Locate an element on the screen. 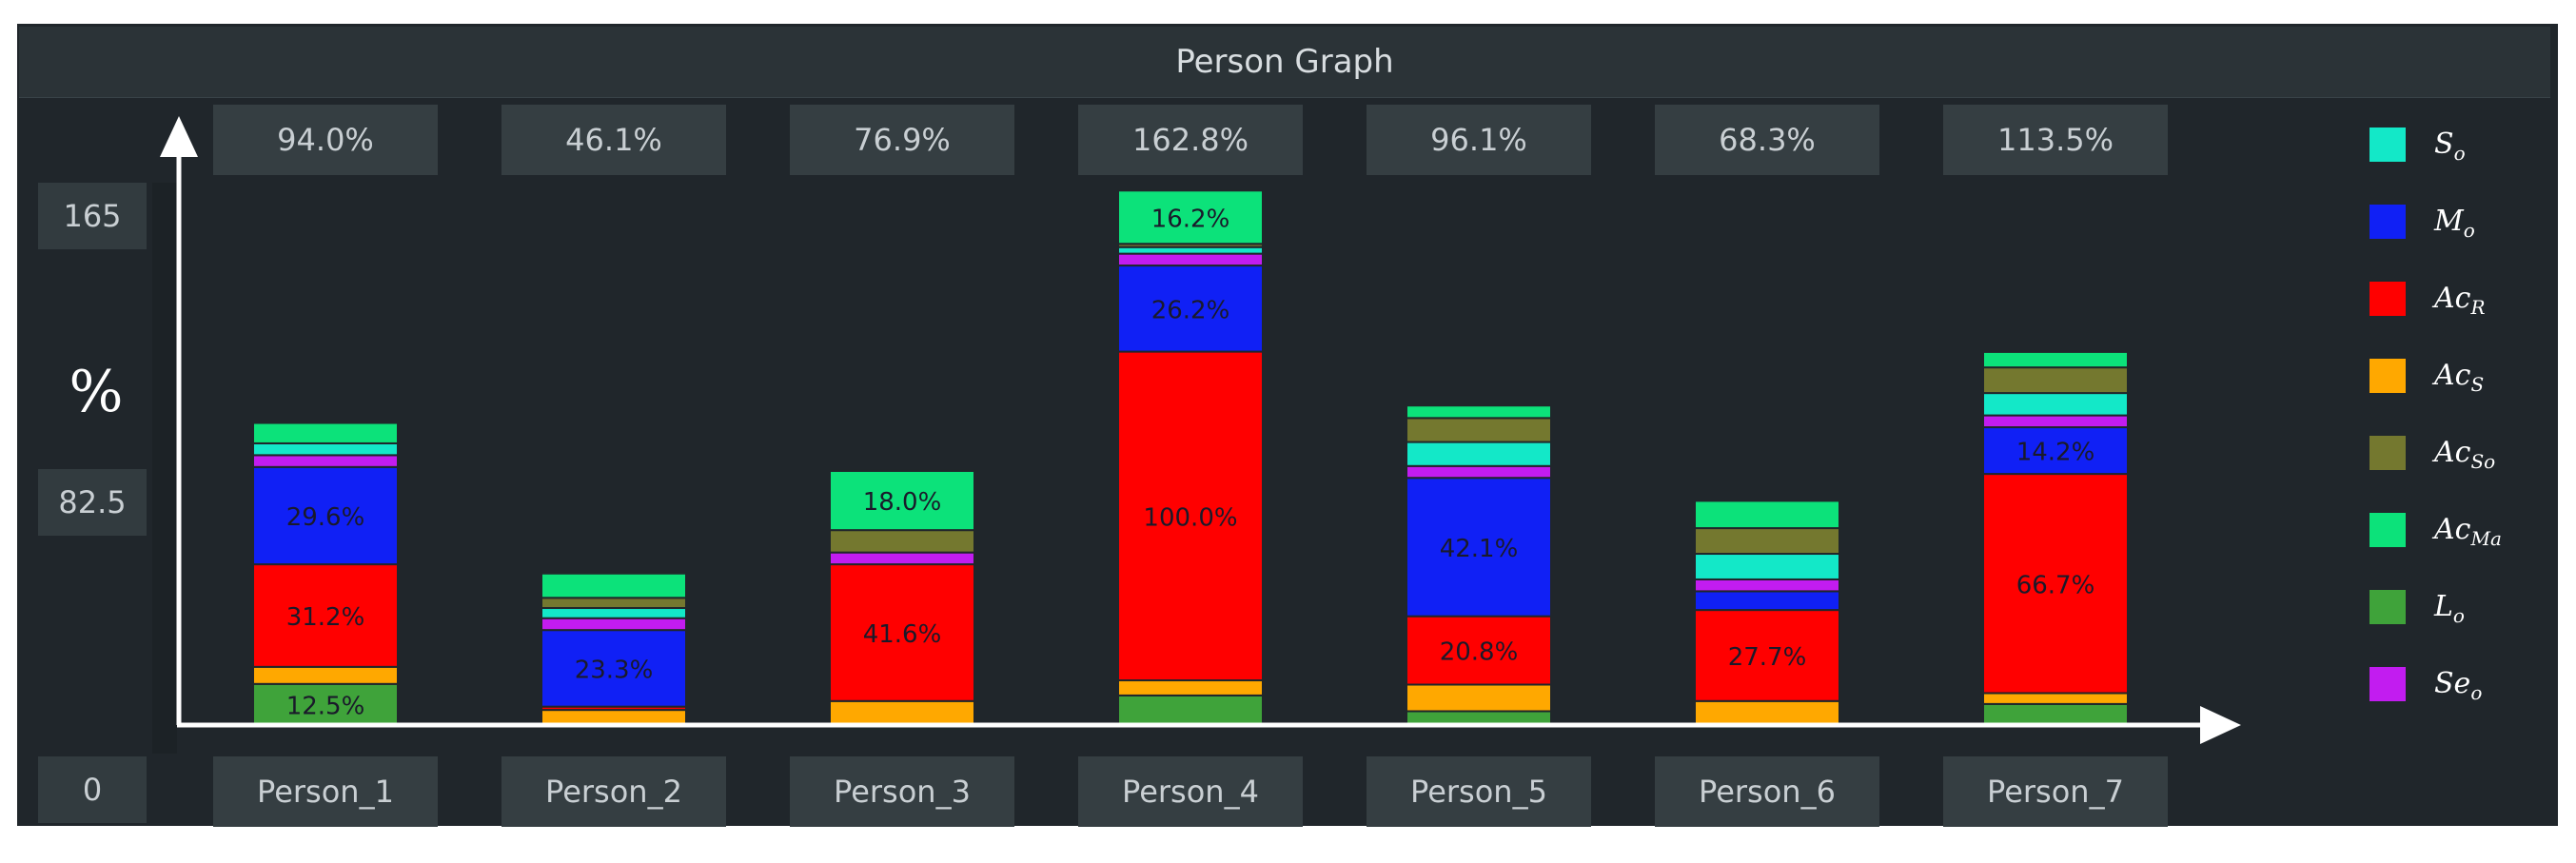 The height and width of the screenshot is (863, 2576). legend-item-Mo: Mo is located at coordinates (2455, 222).